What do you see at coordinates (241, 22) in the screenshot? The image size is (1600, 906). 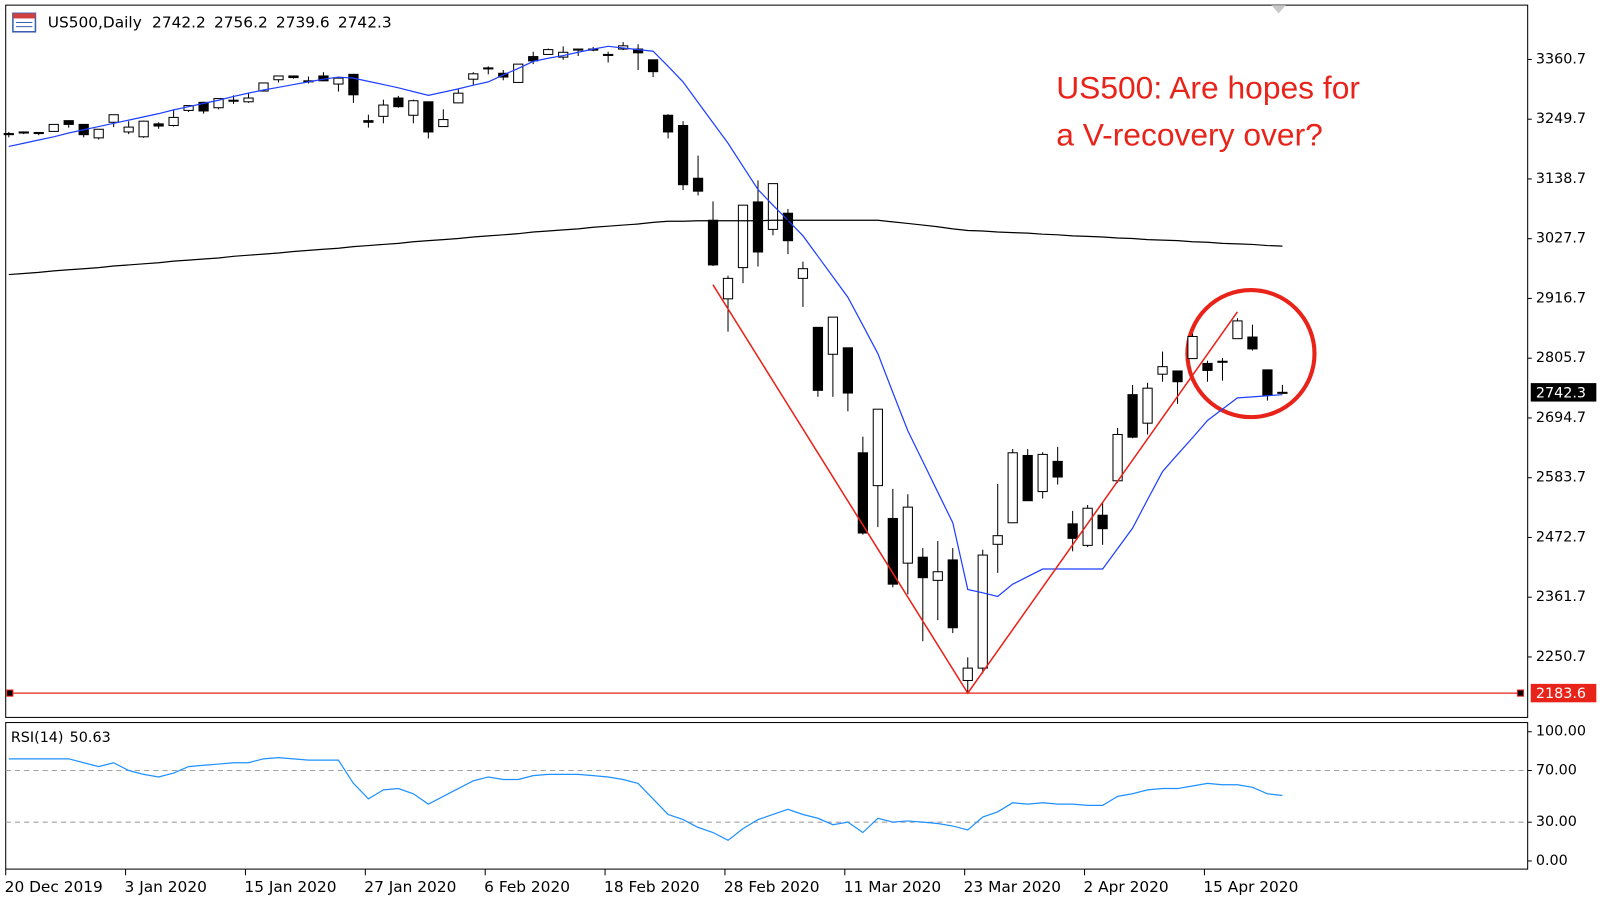 I see `header-high: 2756.2` at bounding box center [241, 22].